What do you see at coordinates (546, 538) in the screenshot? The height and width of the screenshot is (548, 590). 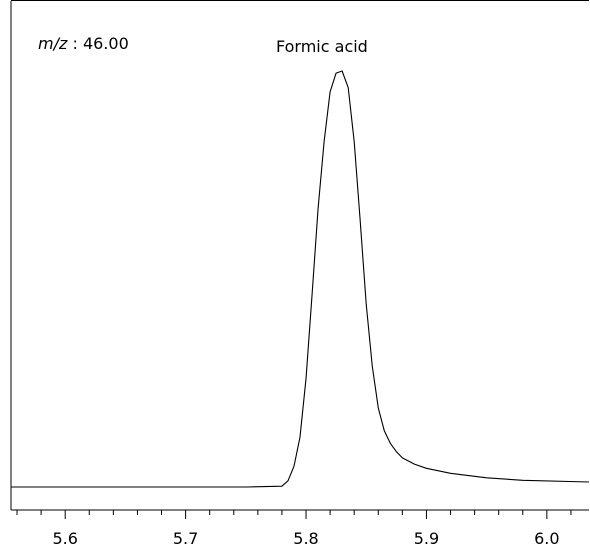 I see `x-tick-label: 6.0` at bounding box center [546, 538].